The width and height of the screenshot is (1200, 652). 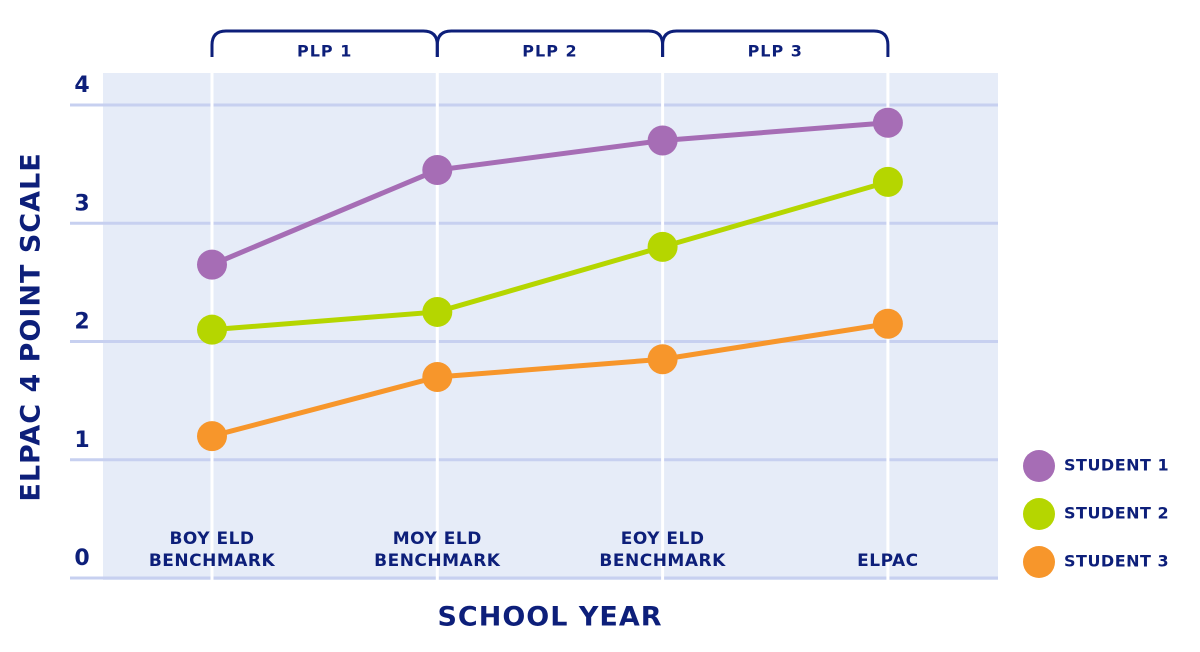 I want to click on y-tick-label: 2, so click(x=81, y=322).